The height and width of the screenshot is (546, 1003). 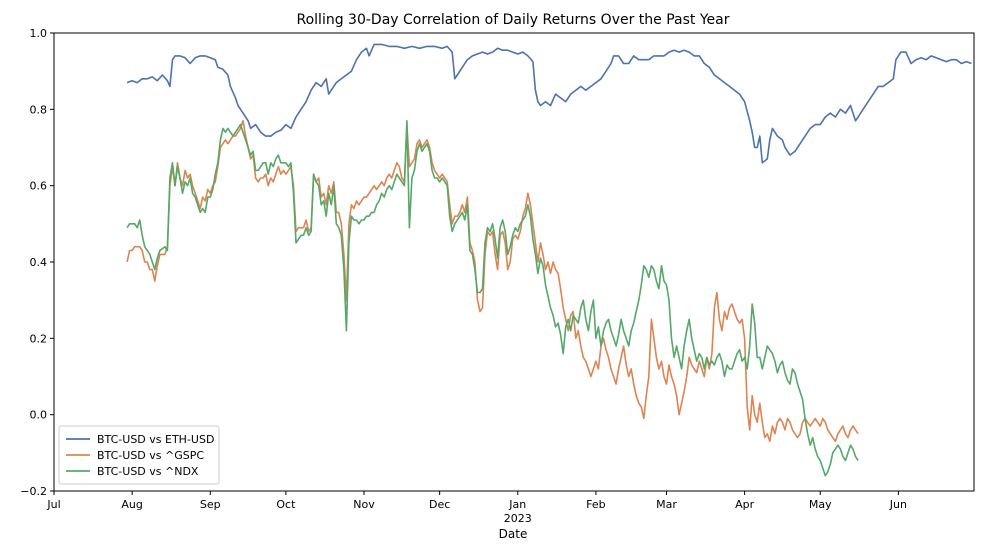 What do you see at coordinates (131, 504) in the screenshot?
I see `x-tick-label: Aug` at bounding box center [131, 504].